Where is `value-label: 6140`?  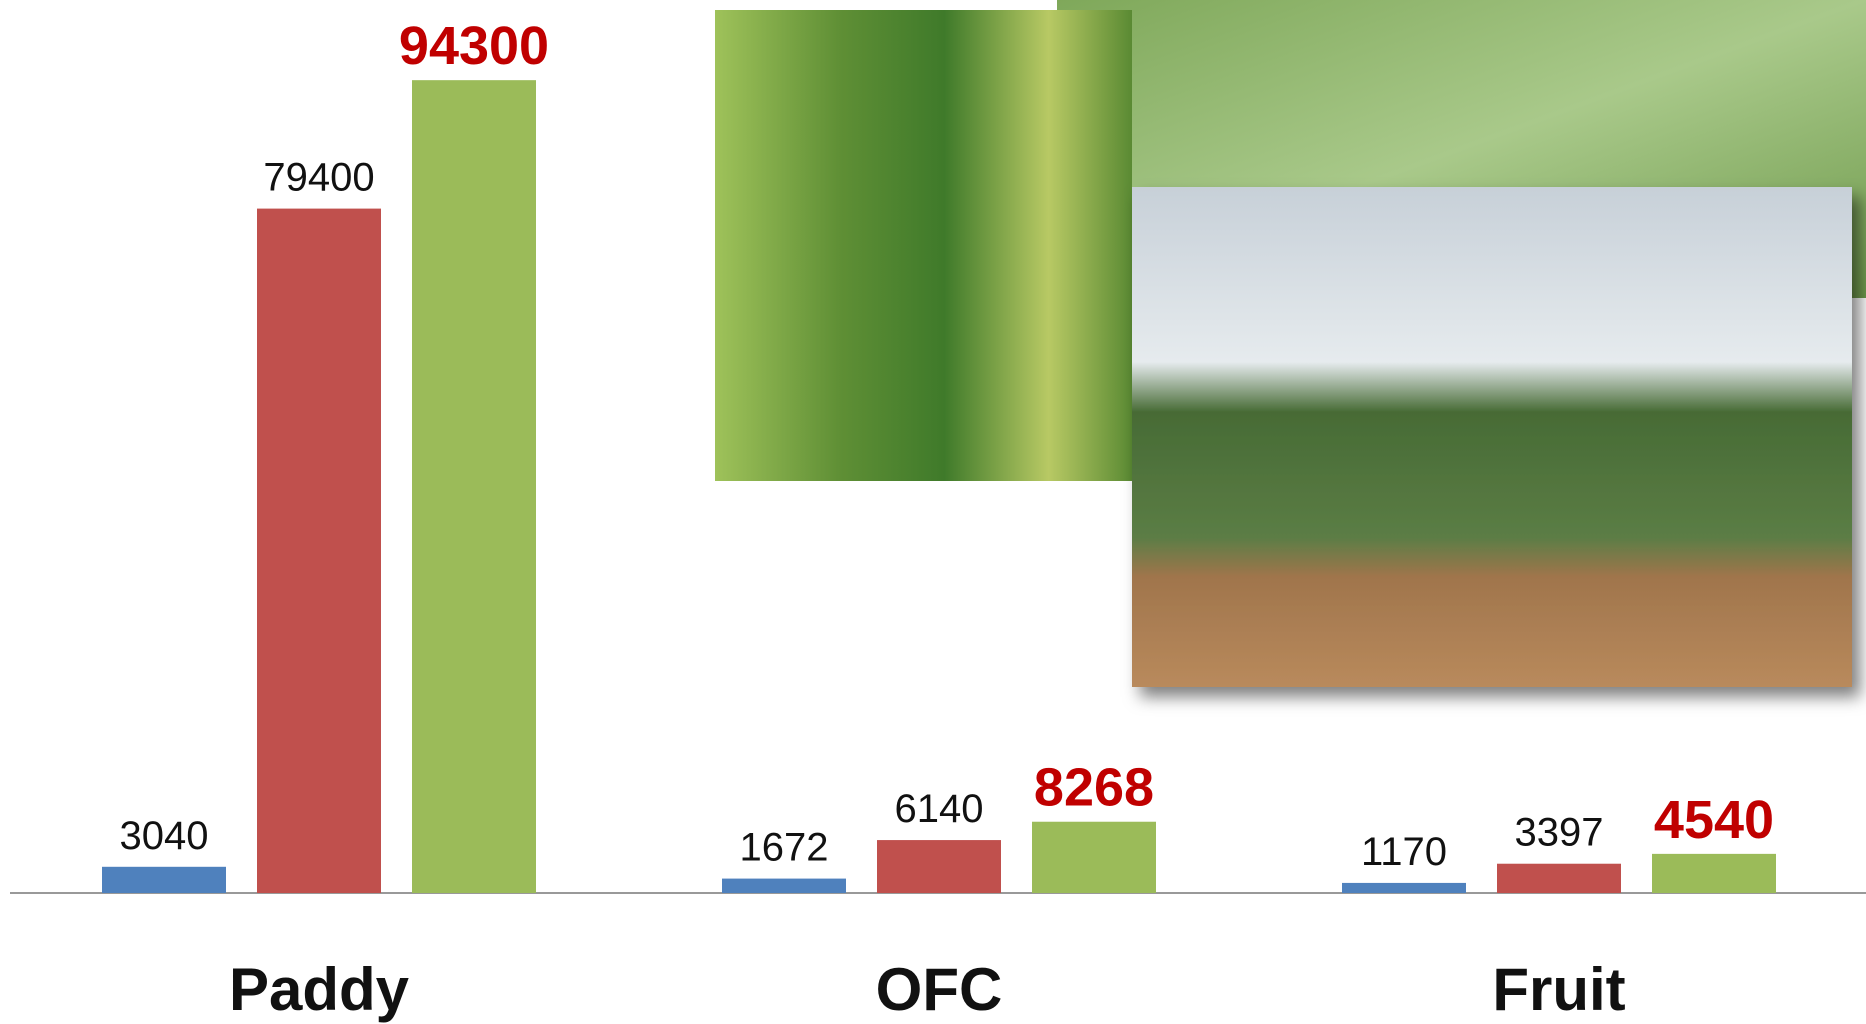
value-label: 6140 is located at coordinates (939, 809).